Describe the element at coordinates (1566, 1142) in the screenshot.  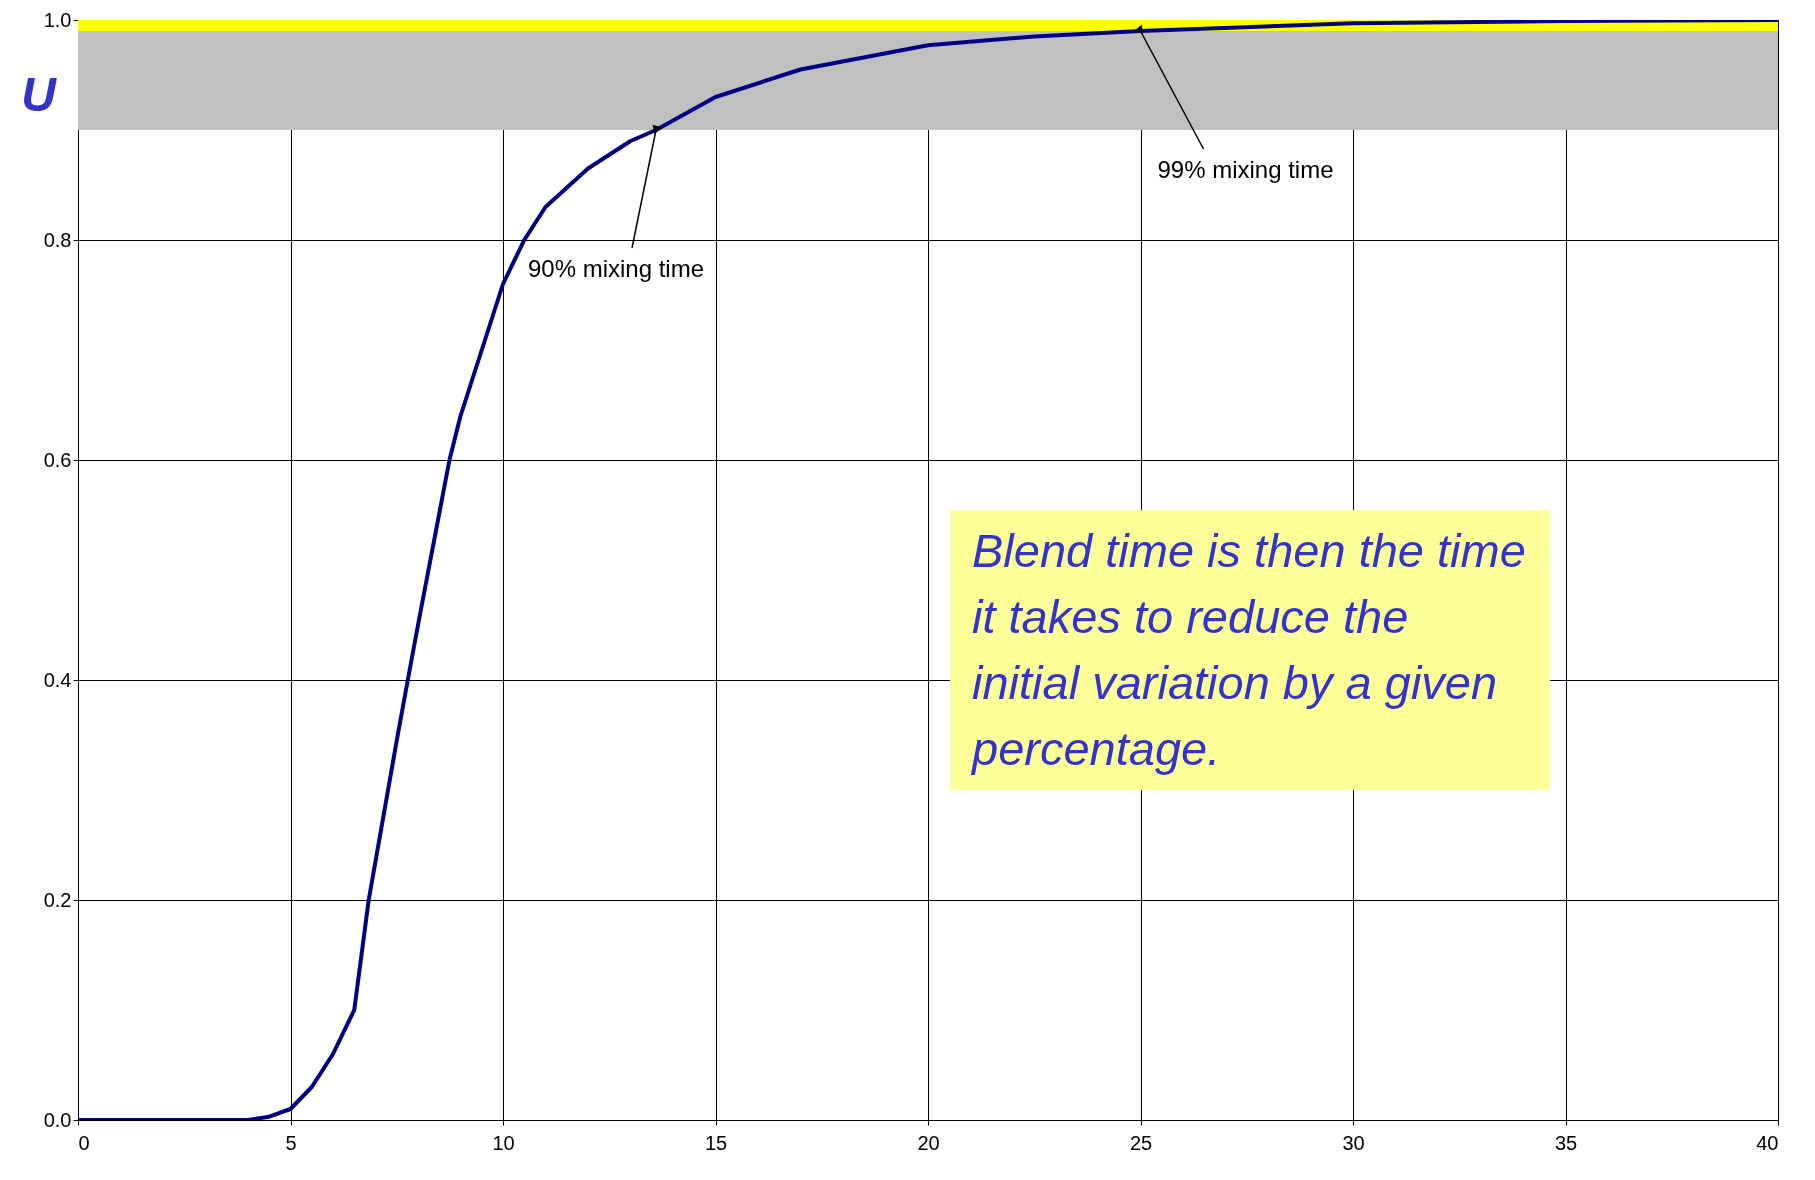
I see `x-tick-label: 35` at that location.